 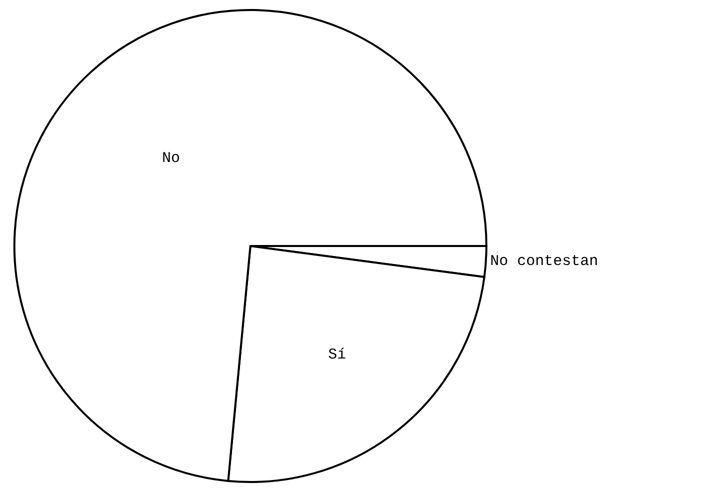 What do you see at coordinates (337, 355) in the screenshot?
I see `slice-label: Sí` at bounding box center [337, 355].